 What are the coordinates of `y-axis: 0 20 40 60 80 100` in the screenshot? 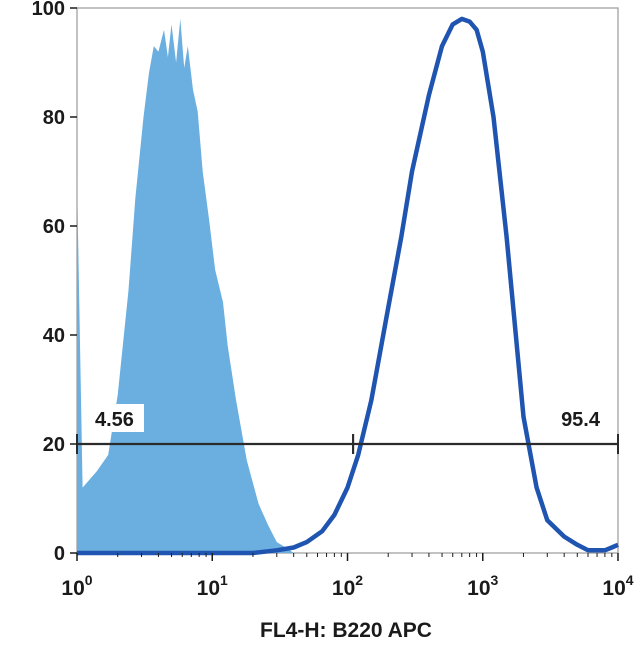 It's located at (54, 282).